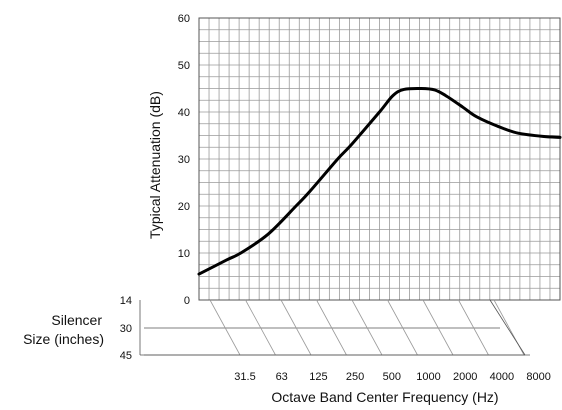 This screenshot has height=410, width=562. Describe the element at coordinates (384, 397) in the screenshot. I see `x-axis-title: Octave Band Center Frequency (Hz)` at that location.